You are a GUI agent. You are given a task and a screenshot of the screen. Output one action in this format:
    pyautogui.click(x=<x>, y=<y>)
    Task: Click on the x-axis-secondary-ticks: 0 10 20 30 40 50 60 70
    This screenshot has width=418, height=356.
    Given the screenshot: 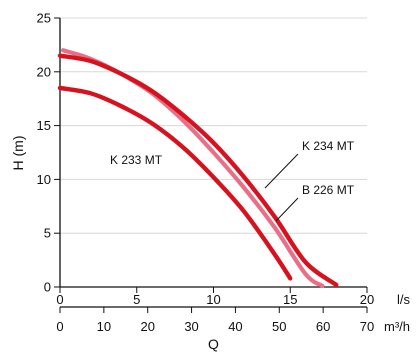 What is the action you would take?
    pyautogui.click(x=215, y=320)
    